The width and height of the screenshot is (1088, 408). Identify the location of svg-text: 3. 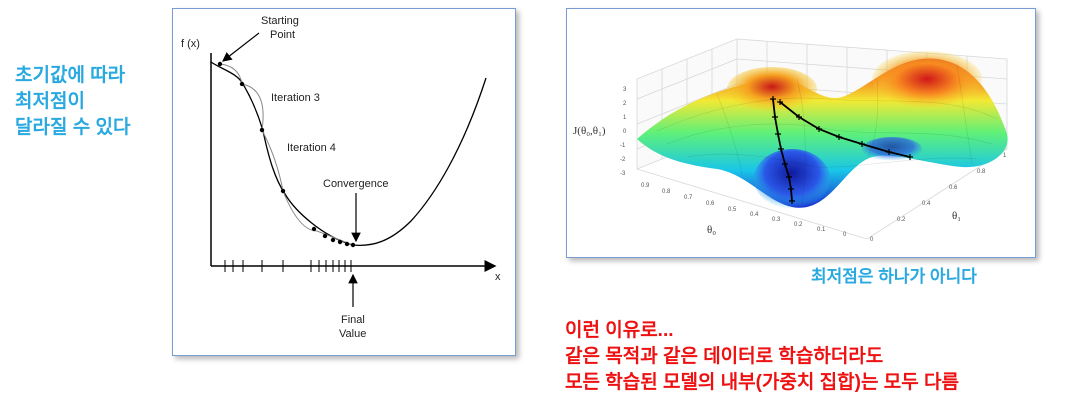
(625, 90).